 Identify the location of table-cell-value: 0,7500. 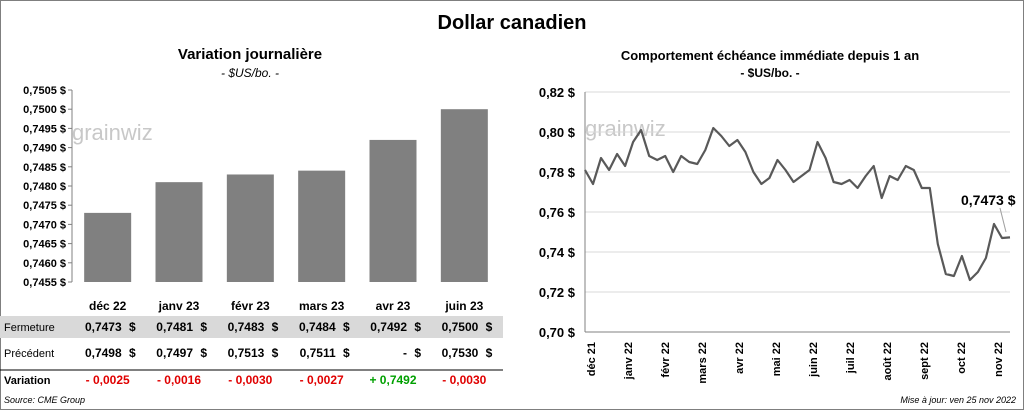
(460, 327).